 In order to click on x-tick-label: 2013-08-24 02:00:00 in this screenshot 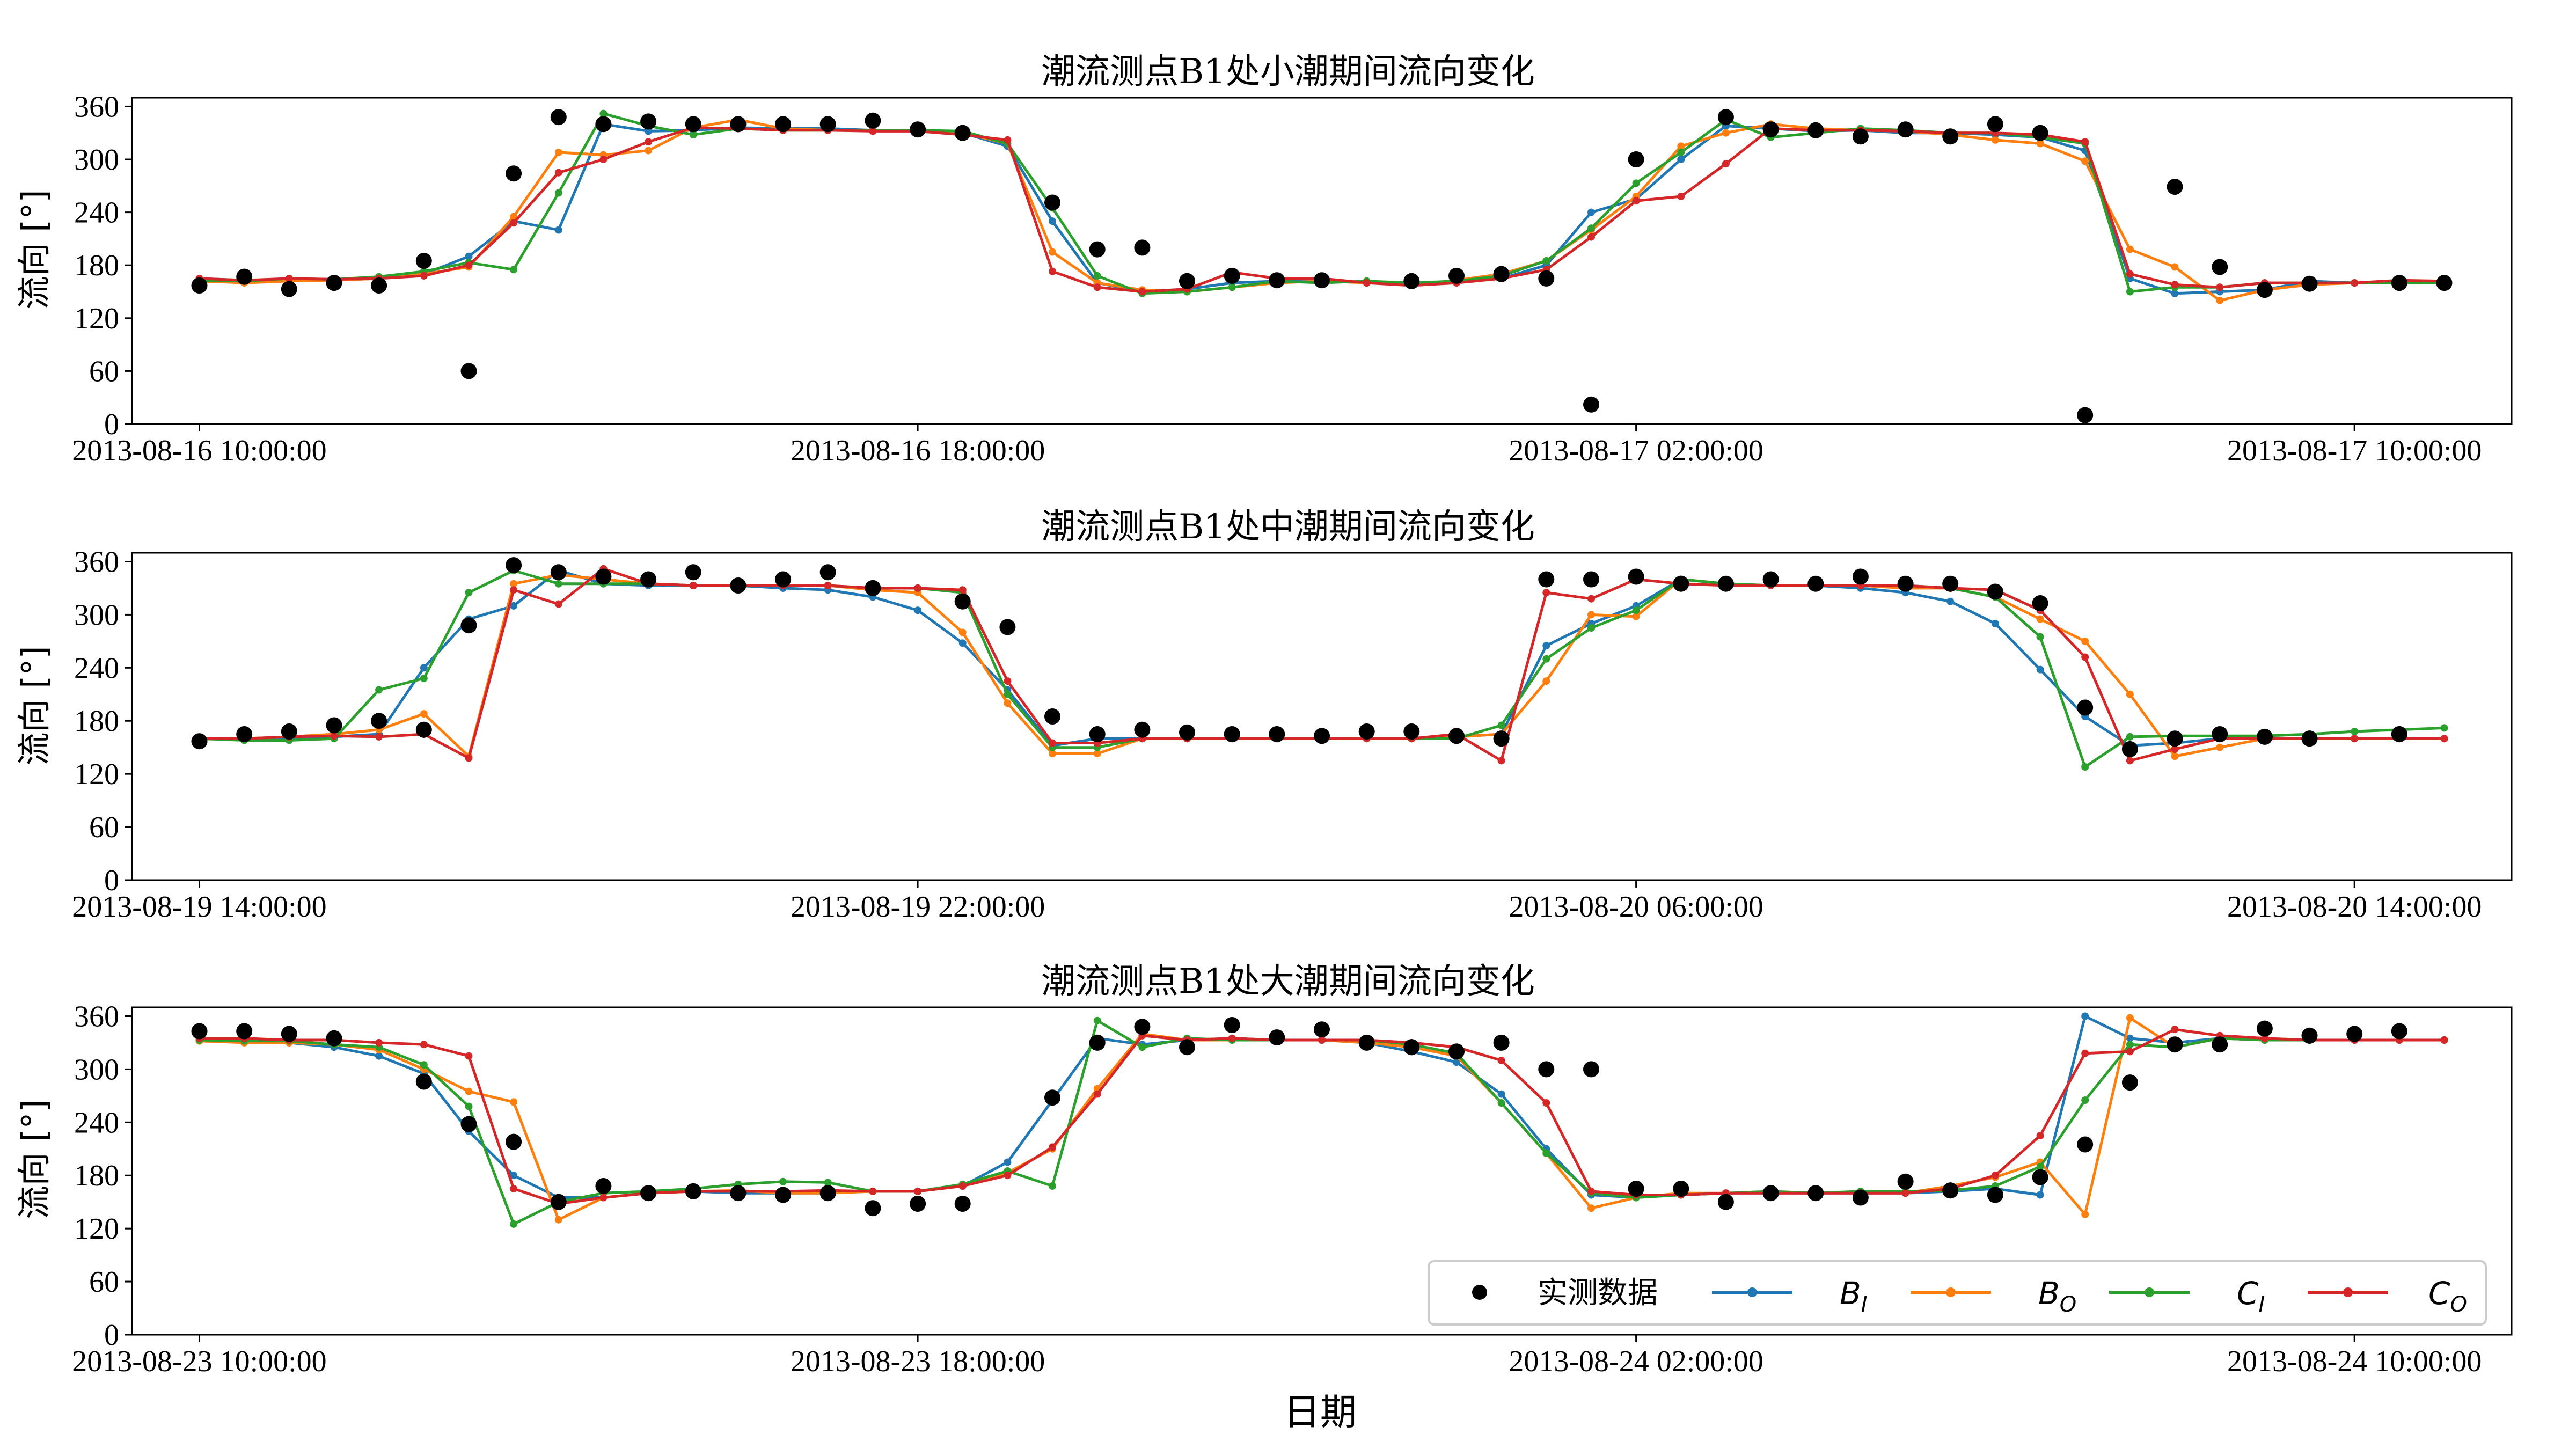, I will do `click(1636, 1361)`.